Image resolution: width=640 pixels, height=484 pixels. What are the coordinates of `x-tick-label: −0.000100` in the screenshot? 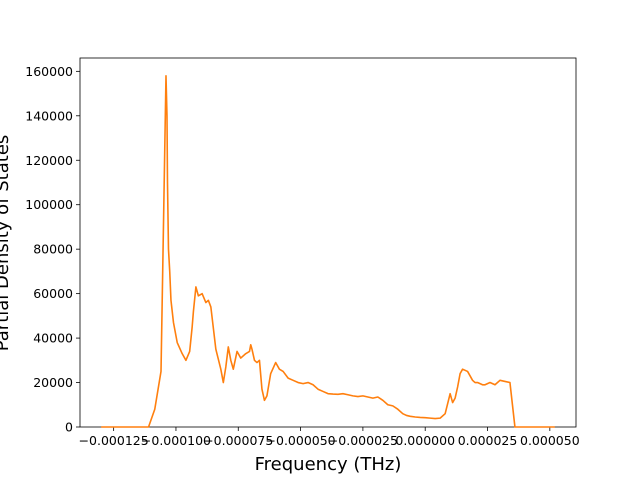 It's located at (176, 440).